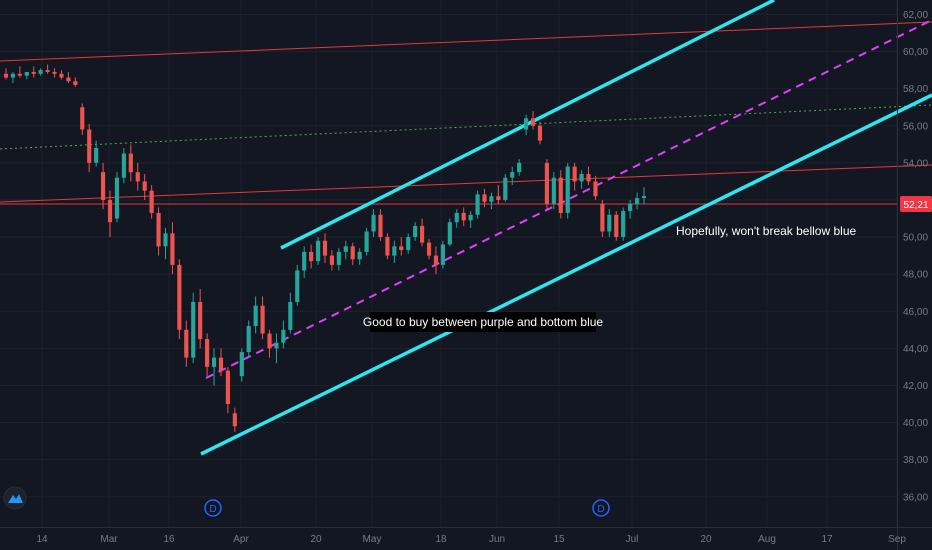  Describe the element at coordinates (42, 539) in the screenshot. I see `x-tick-label: 14` at that location.